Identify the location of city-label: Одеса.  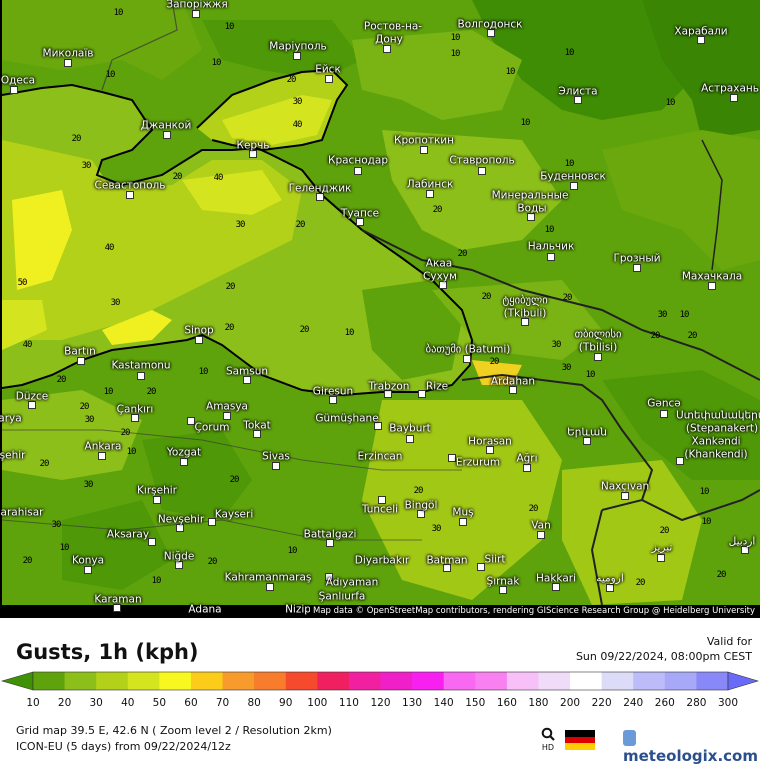
(18, 80).